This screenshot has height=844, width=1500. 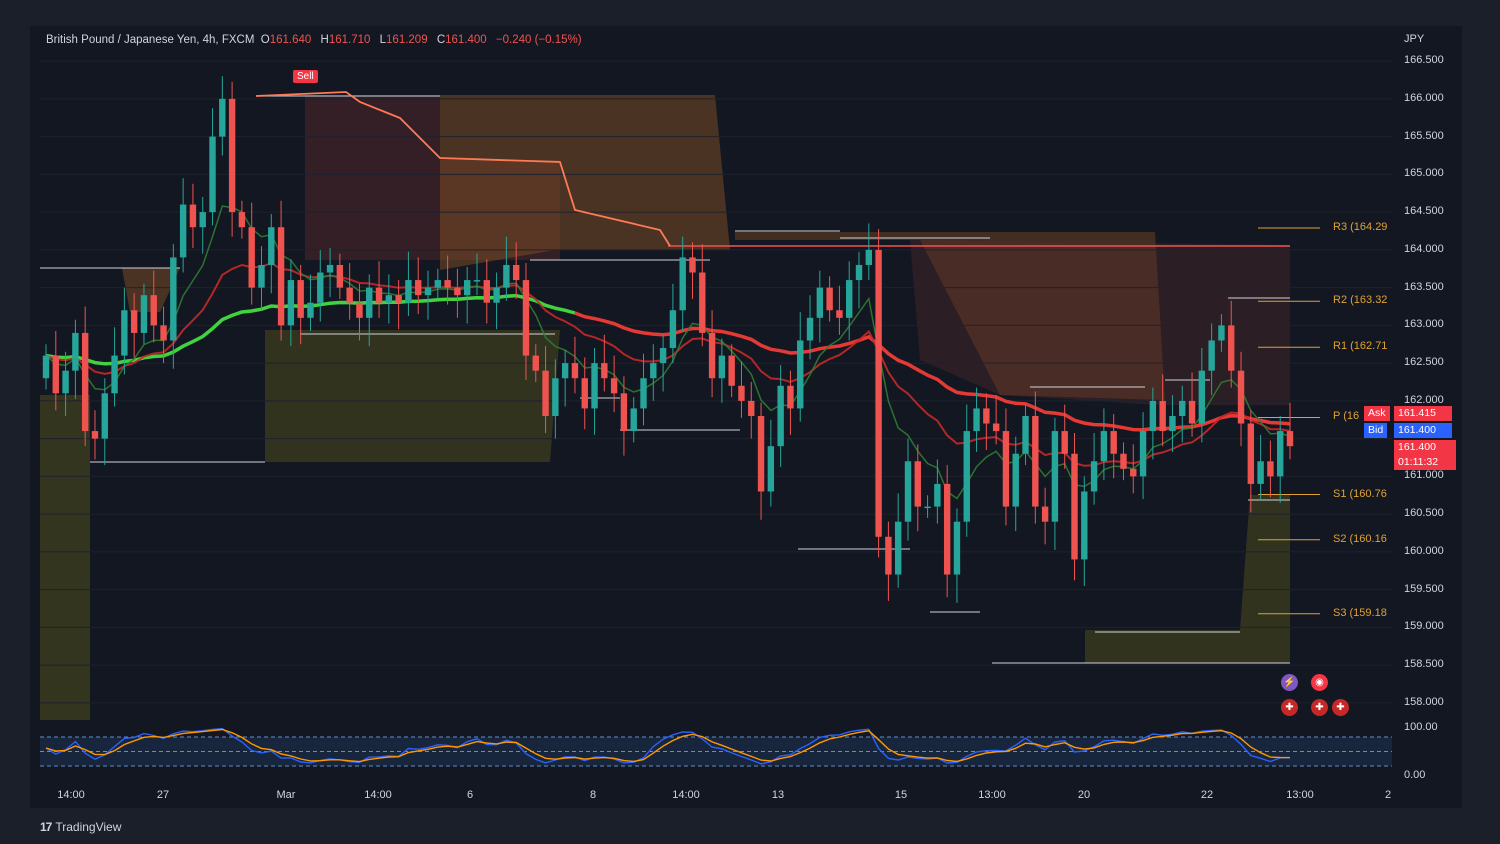 I want to click on tradingview-logo: 17 TradingView, so click(x=80, y=827).